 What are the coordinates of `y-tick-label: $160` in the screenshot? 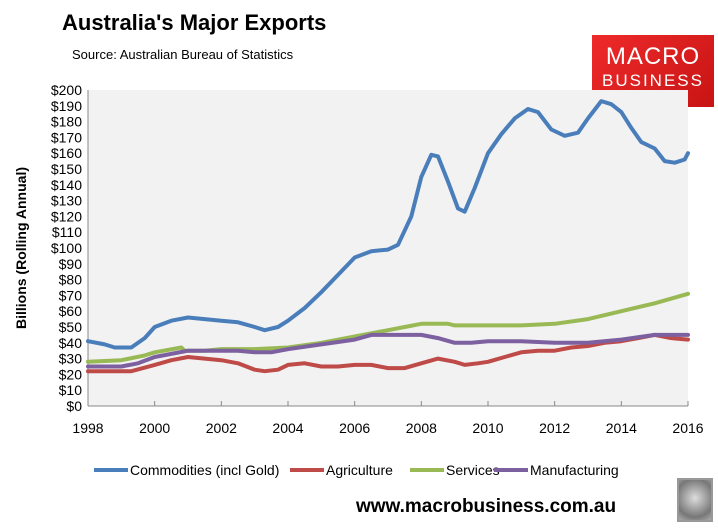 It's located at (66, 153).